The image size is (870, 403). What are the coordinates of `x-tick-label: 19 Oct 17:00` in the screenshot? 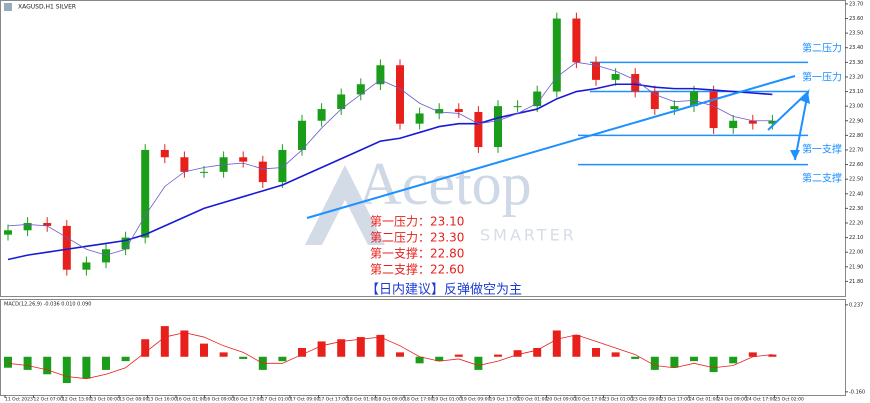 It's located at (504, 400).